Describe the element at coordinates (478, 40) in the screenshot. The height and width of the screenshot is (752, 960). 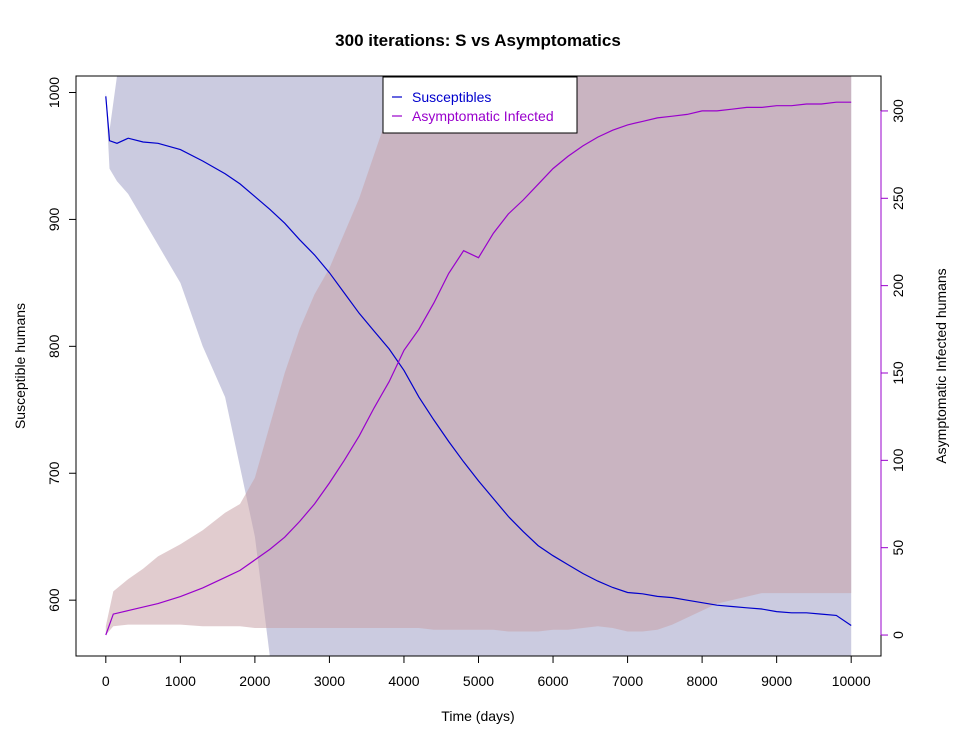
I see `chart-title: 300 iterations: S vs Asymptomatics` at that location.